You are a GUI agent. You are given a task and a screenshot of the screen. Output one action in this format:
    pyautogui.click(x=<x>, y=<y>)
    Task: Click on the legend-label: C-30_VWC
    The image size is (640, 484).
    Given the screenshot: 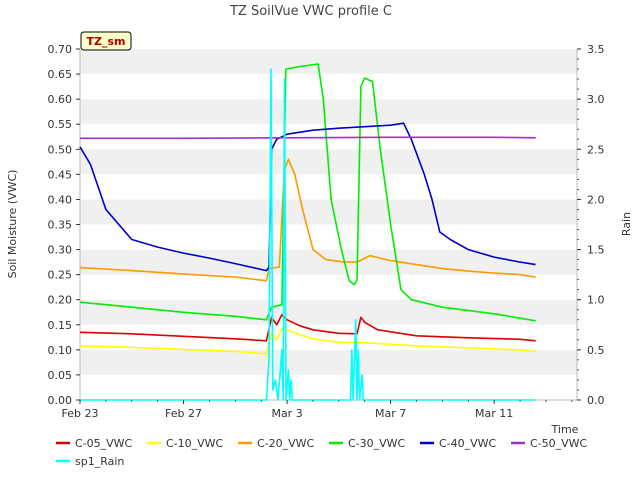 What is the action you would take?
    pyautogui.click(x=377, y=443)
    